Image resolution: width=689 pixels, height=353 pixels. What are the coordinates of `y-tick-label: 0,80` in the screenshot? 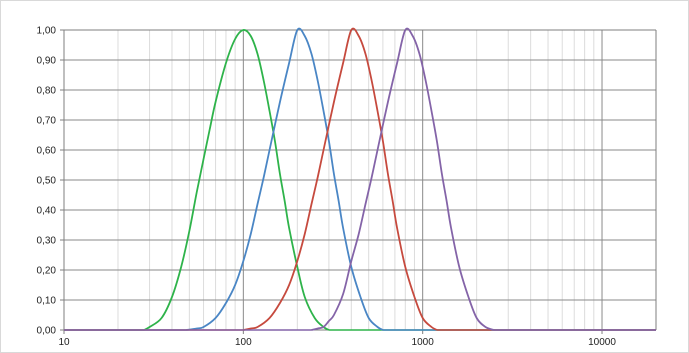 It's located at (47, 91).